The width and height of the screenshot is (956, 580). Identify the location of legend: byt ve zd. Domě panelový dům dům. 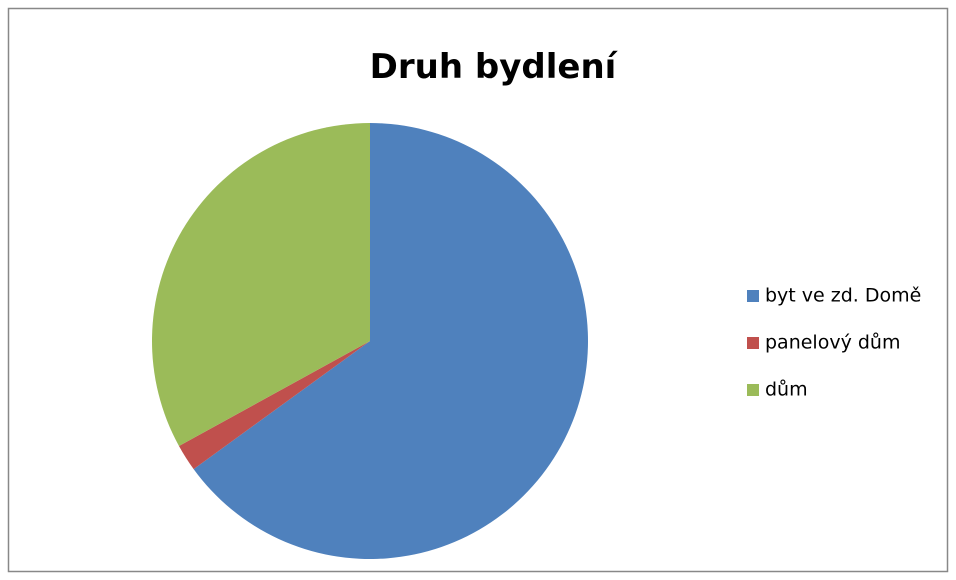
(834, 343).